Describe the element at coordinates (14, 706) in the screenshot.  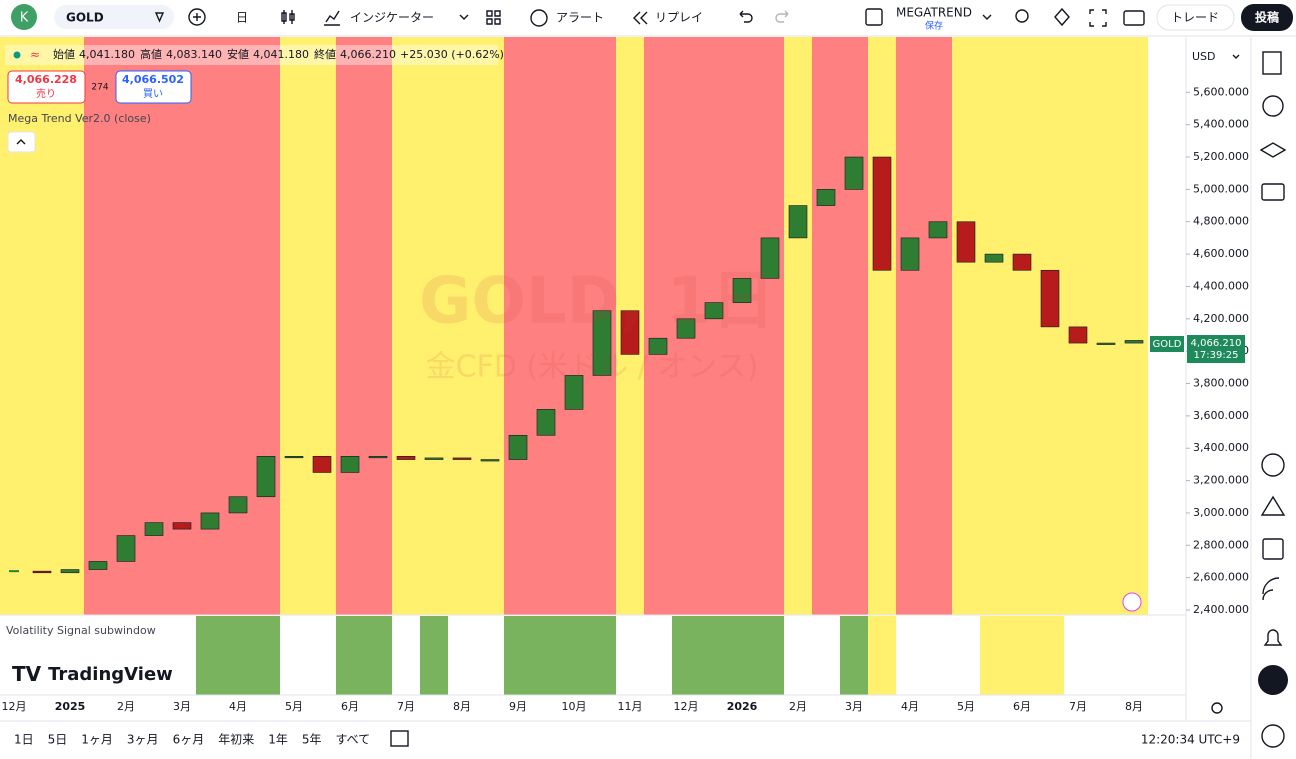
I see `x-tick-label: 12月` at that location.